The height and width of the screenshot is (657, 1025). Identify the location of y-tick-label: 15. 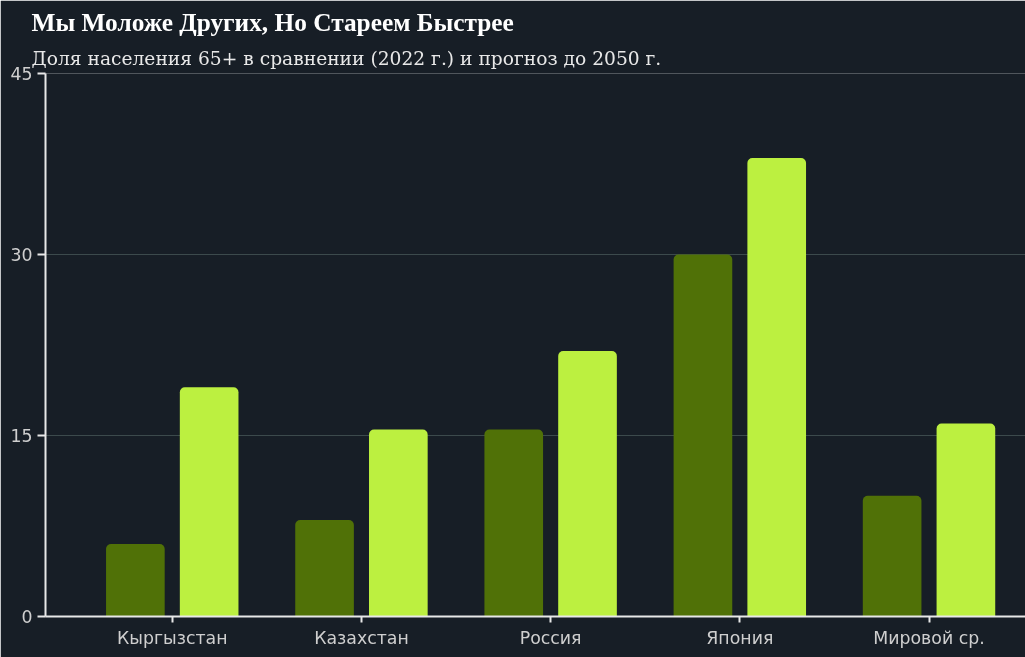
(21, 436).